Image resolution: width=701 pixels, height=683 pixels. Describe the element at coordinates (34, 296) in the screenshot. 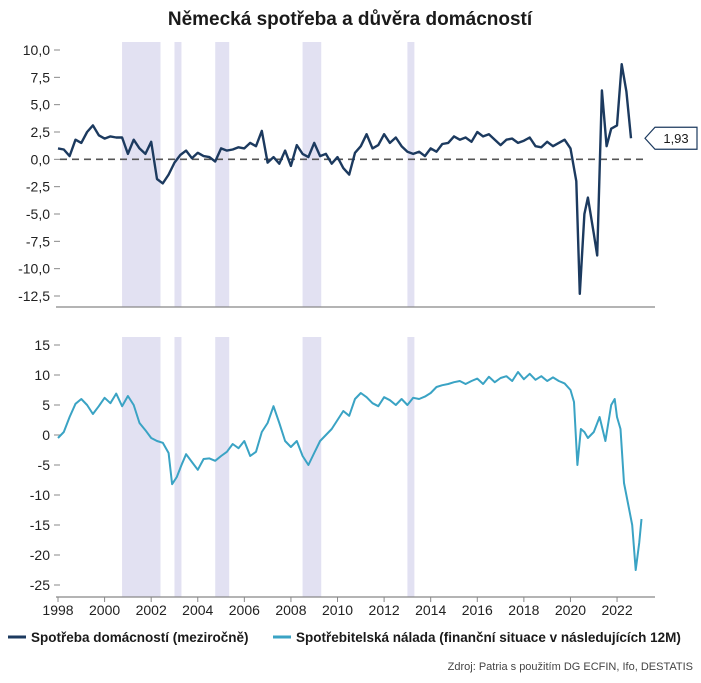

I see `y-tick-label: -12,5` at that location.